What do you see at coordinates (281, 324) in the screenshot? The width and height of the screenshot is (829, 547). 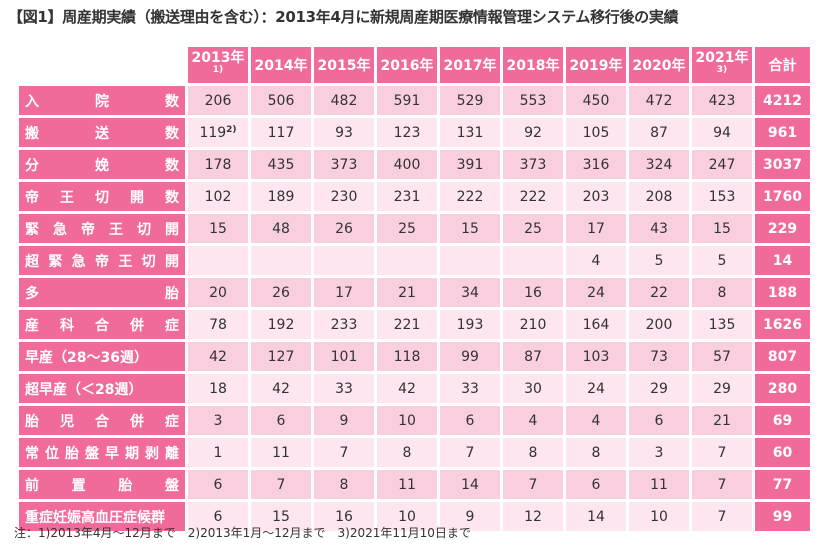 I see `value-cell: 192` at bounding box center [281, 324].